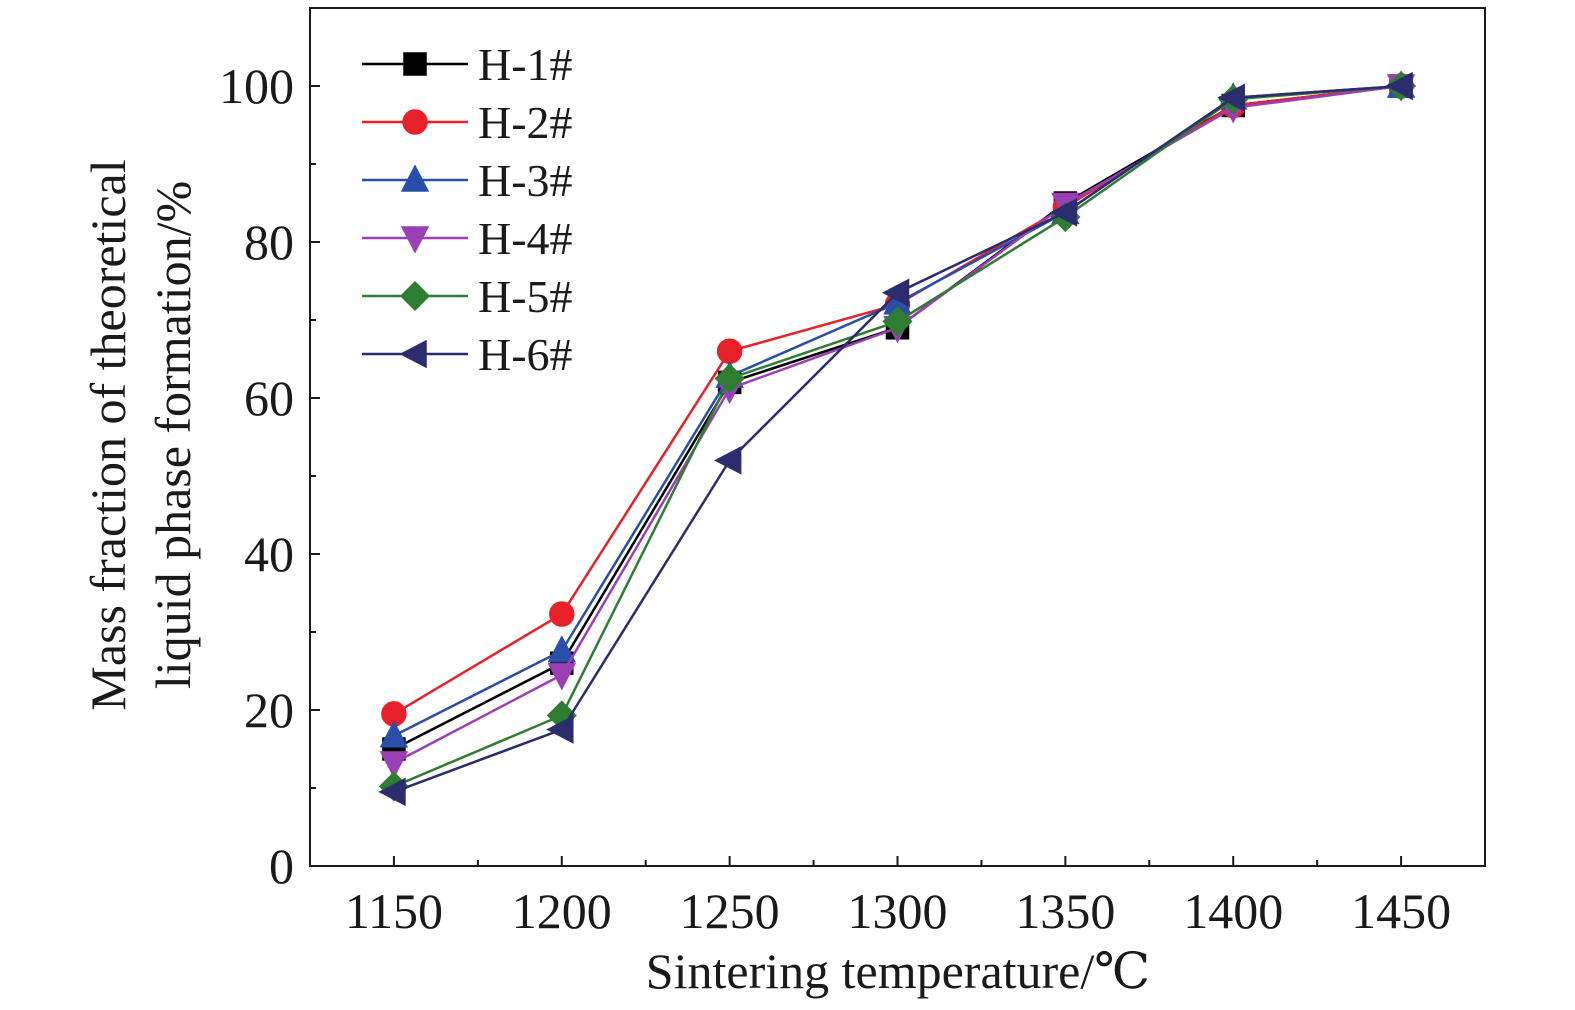 This screenshot has height=1010, width=1575. Describe the element at coordinates (525, 122) in the screenshot. I see `legend-label: H-2#` at that location.